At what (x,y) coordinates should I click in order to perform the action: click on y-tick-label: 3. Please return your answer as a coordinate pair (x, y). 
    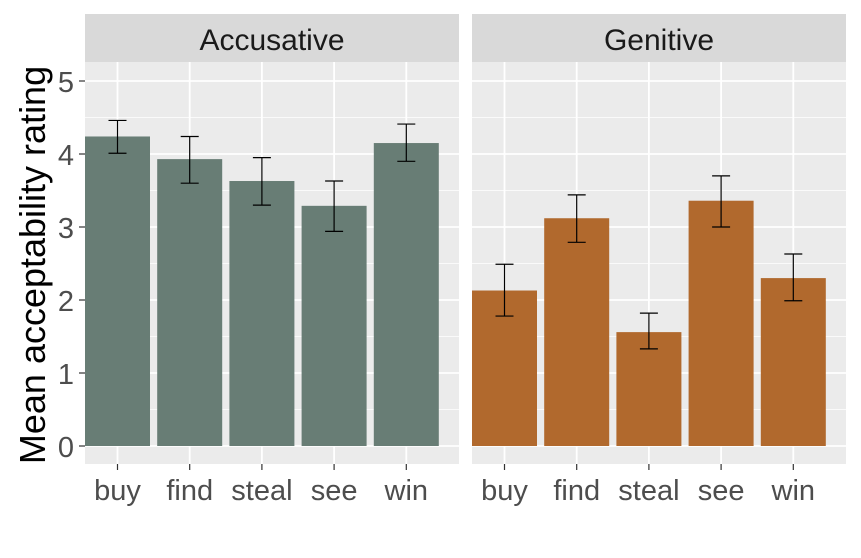
    Looking at the image, I should click on (66, 229).